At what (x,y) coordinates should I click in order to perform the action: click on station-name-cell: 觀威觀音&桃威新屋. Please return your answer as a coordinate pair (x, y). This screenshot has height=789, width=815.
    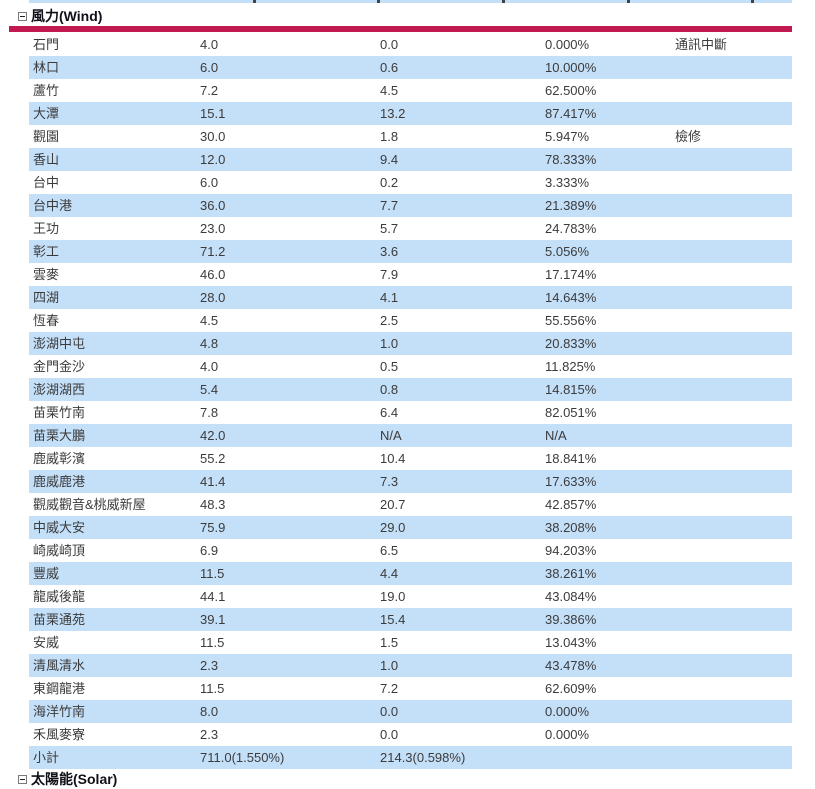
    Looking at the image, I should click on (89, 504).